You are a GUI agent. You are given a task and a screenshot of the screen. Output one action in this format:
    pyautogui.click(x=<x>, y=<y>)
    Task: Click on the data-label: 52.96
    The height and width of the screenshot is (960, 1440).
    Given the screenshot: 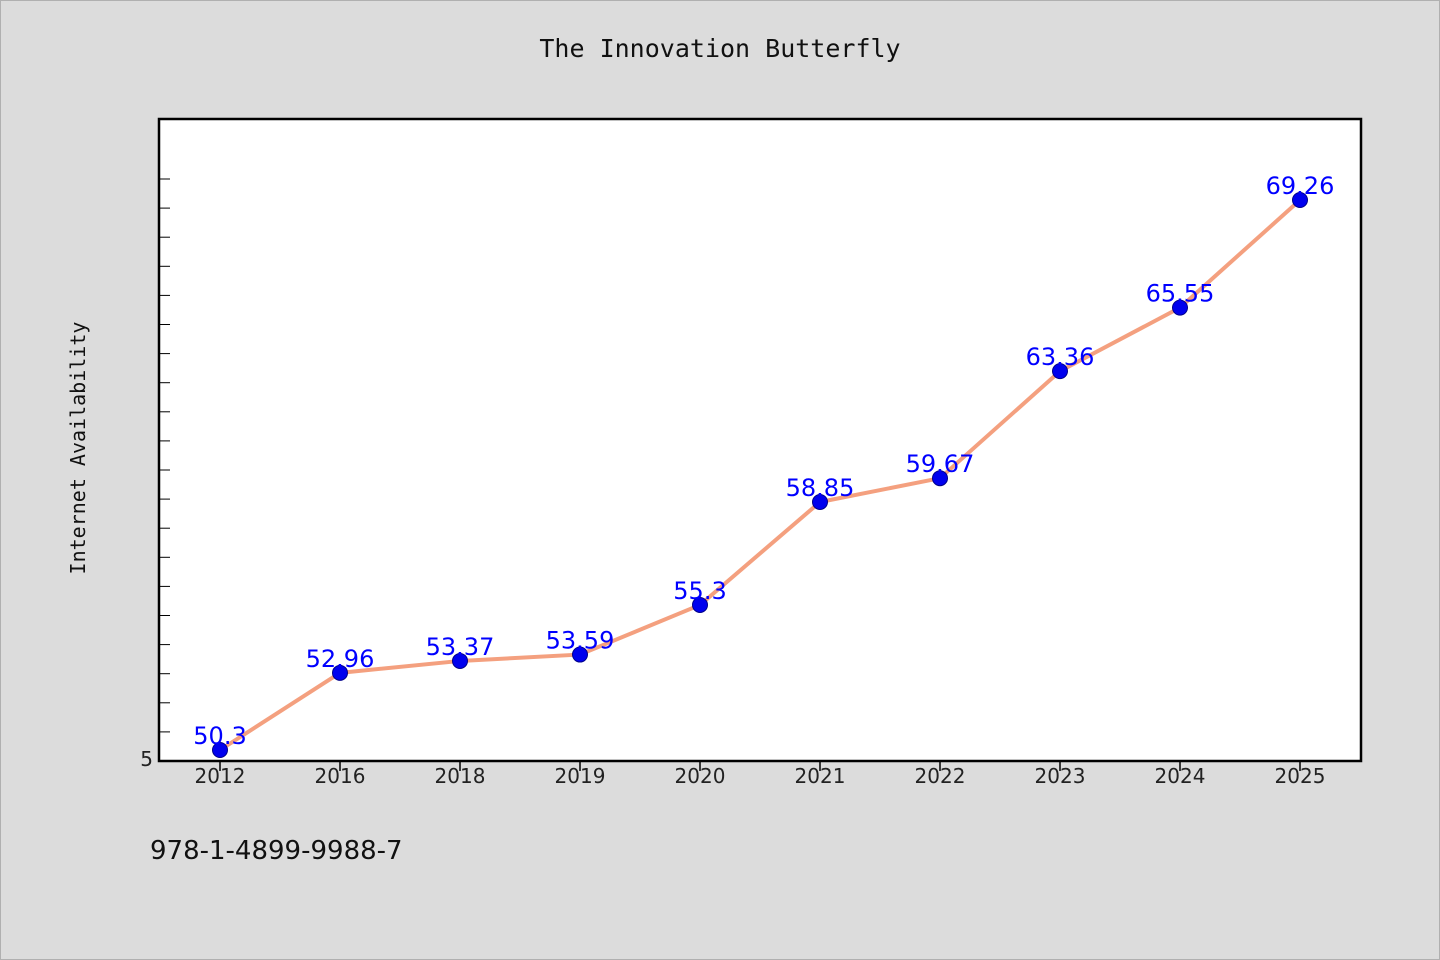 What is the action you would take?
    pyautogui.click(x=340, y=659)
    